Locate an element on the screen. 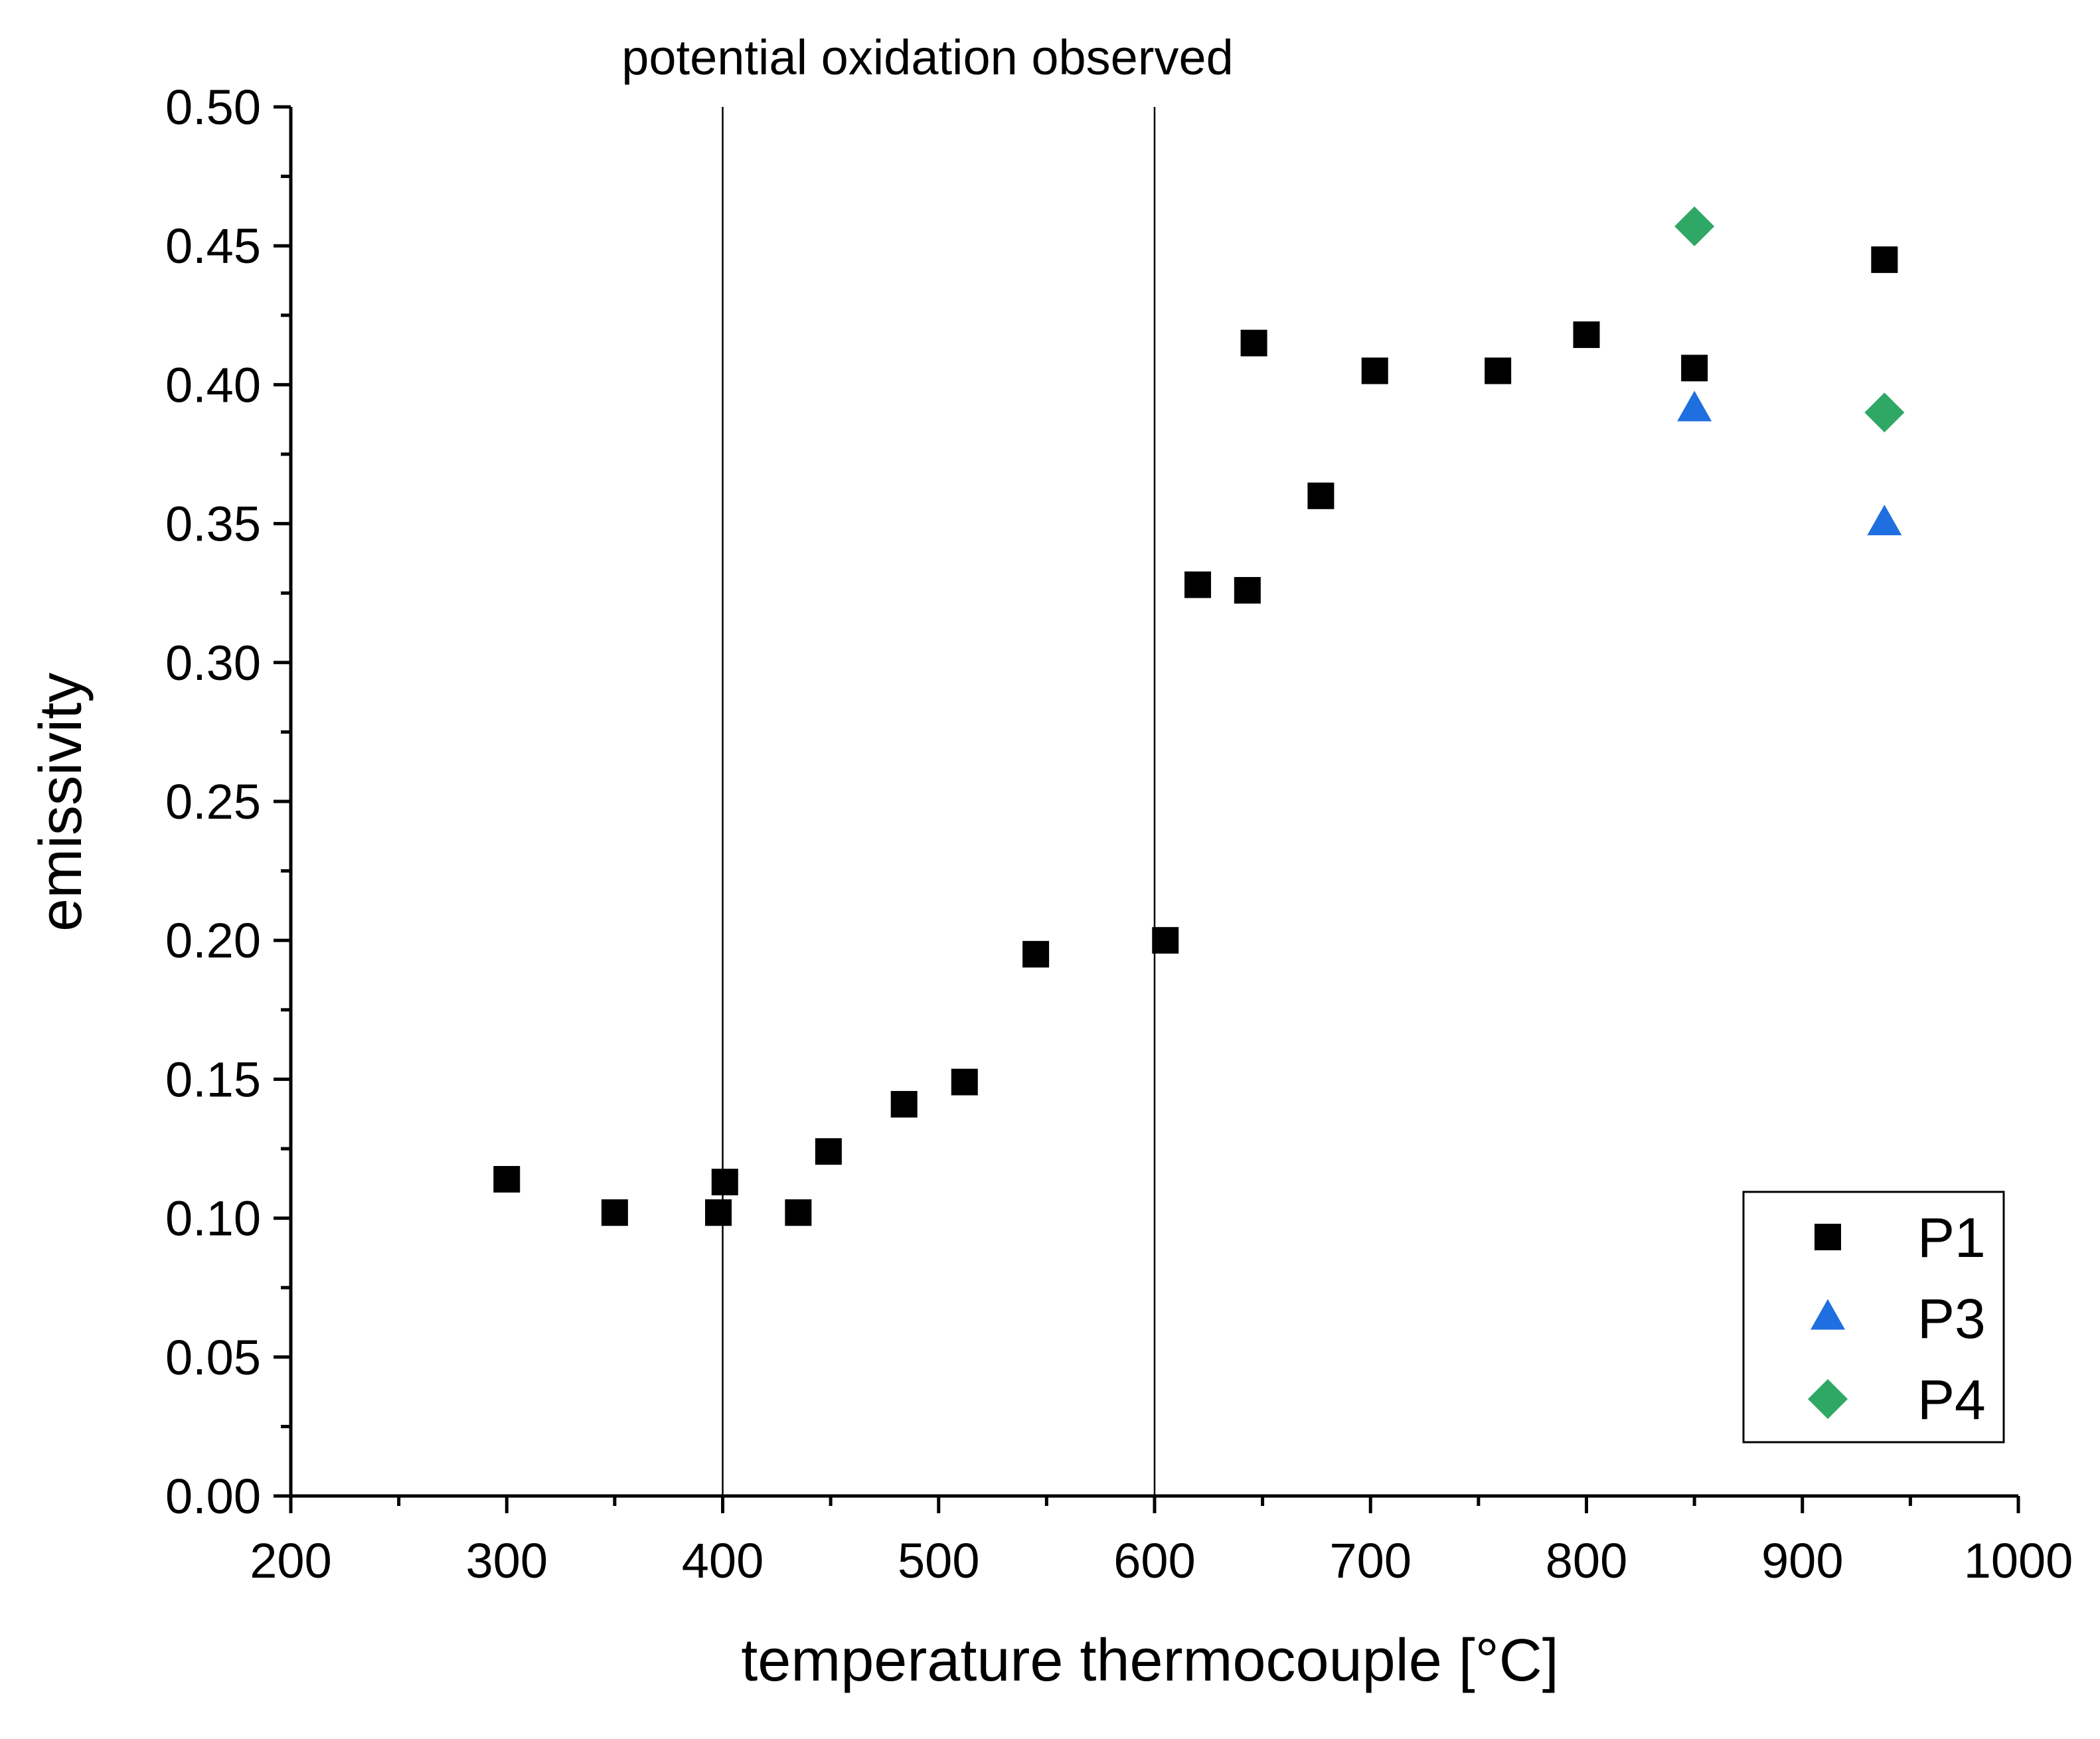  legend-marker-p1 is located at coordinates (1828, 1237).